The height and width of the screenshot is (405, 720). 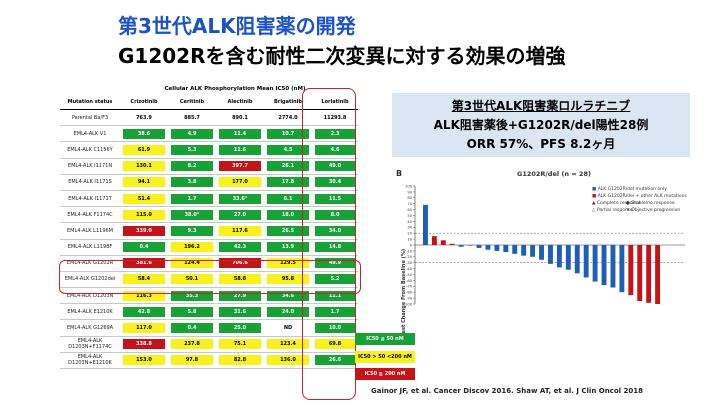 What do you see at coordinates (554, 174) in the screenshot?
I see `waterfall-title: G1202R/del (n = 28)` at bounding box center [554, 174].